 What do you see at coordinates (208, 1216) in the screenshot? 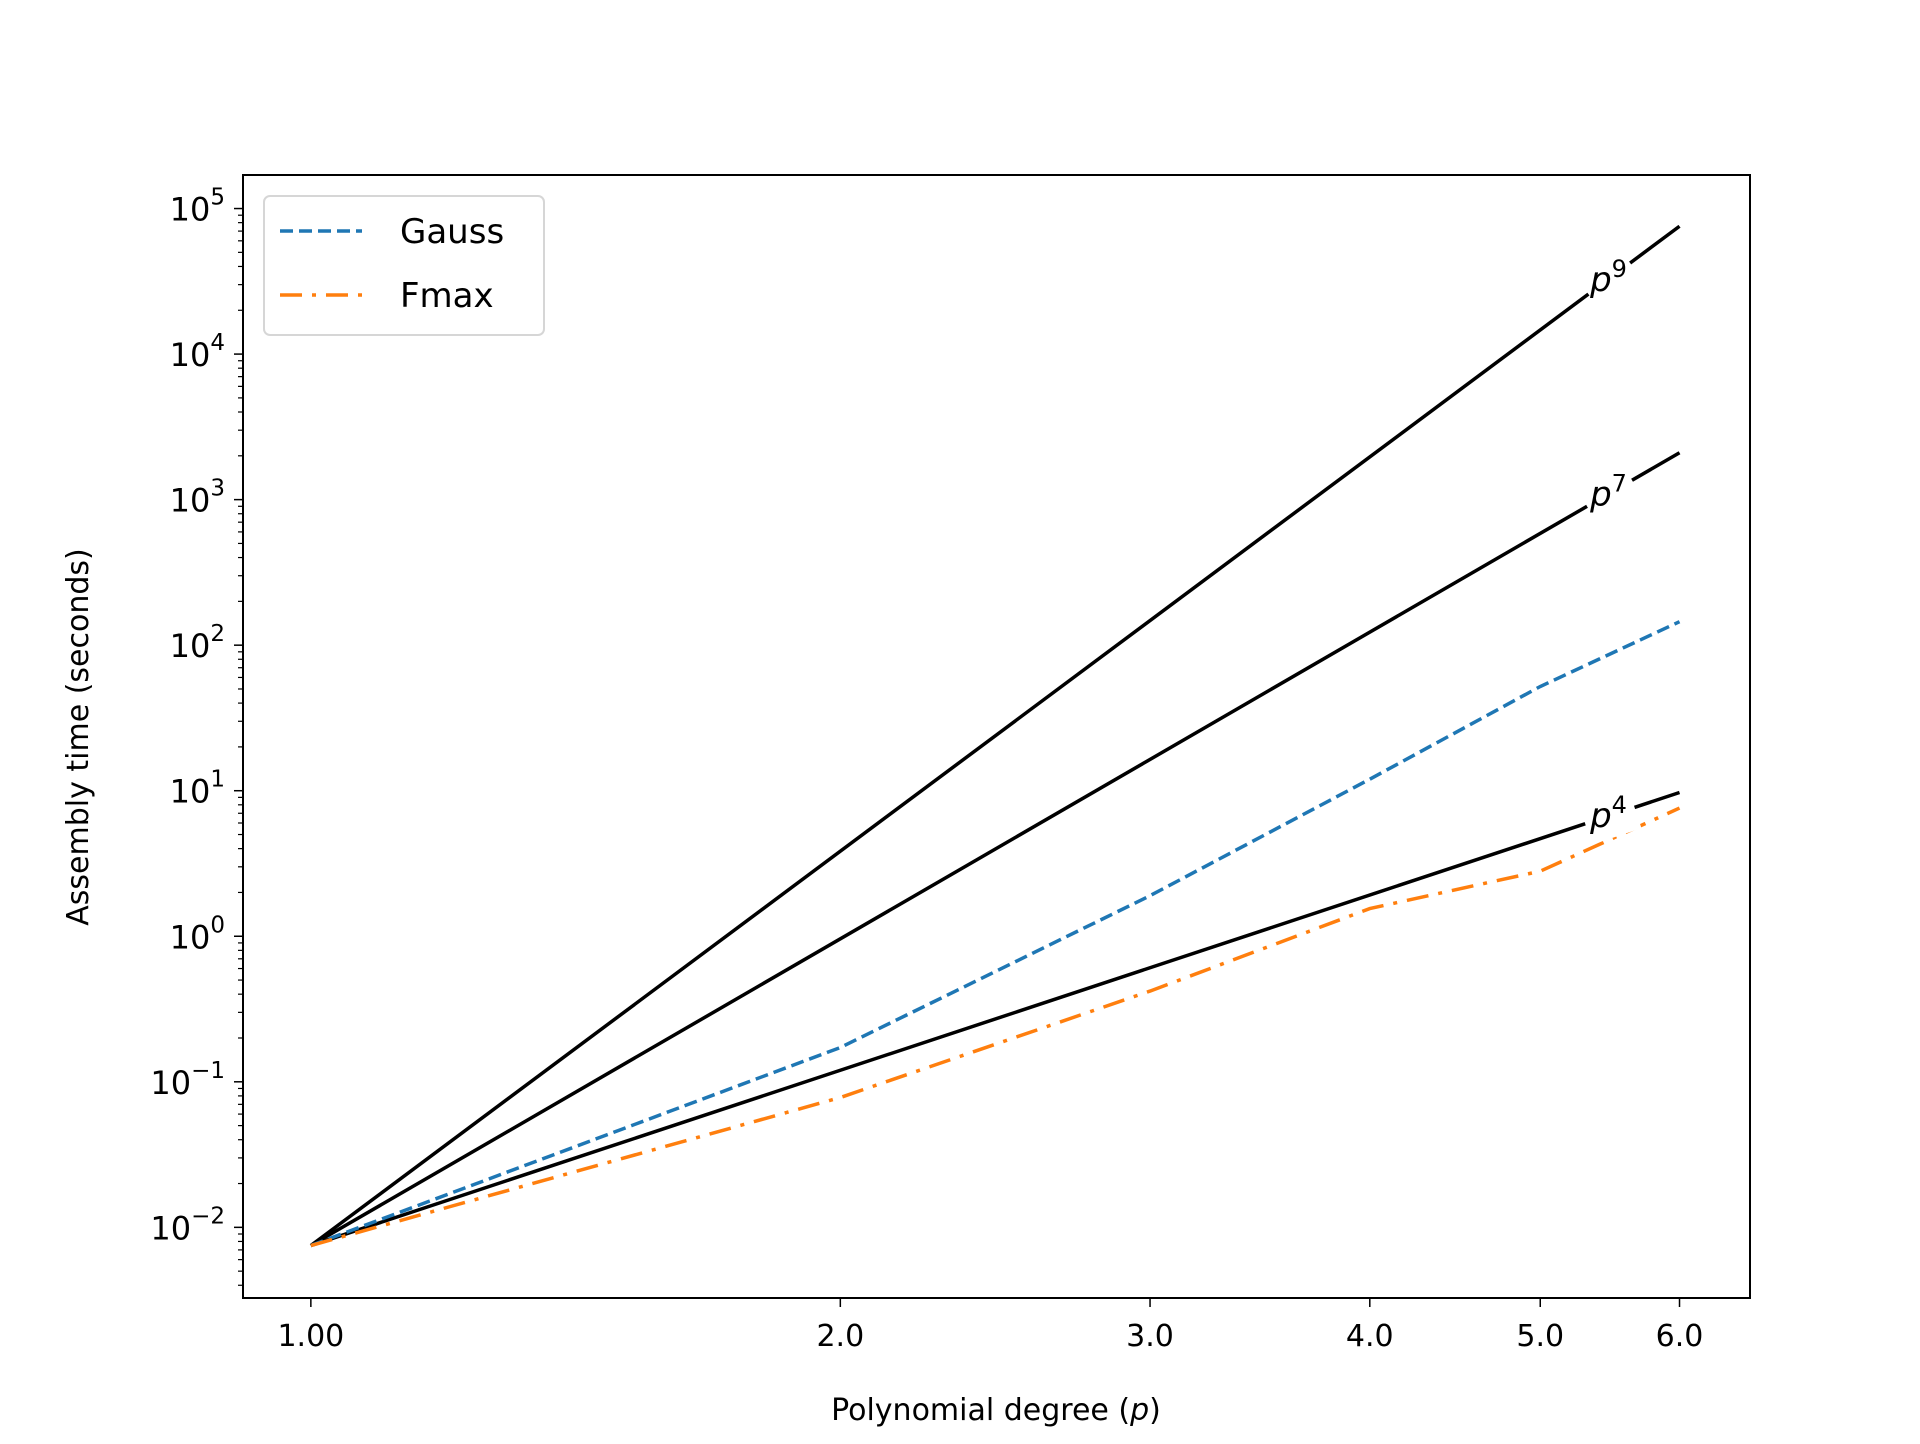
I see `y-tick-exponent: −2` at bounding box center [208, 1216].